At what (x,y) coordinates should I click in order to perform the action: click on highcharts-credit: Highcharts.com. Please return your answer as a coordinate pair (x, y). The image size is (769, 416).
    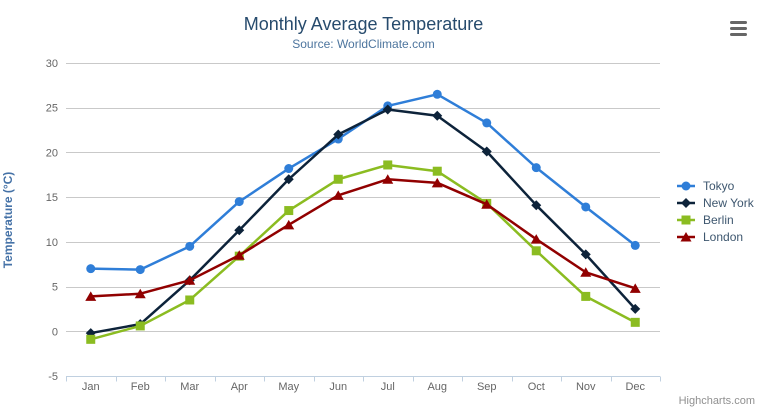
    Looking at the image, I should click on (716, 401).